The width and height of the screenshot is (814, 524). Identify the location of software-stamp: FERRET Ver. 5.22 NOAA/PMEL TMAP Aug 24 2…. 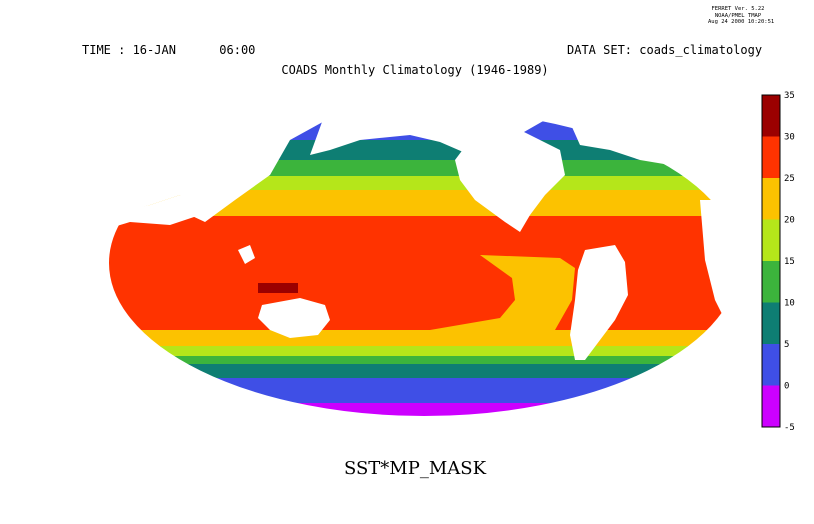
(741, 16).